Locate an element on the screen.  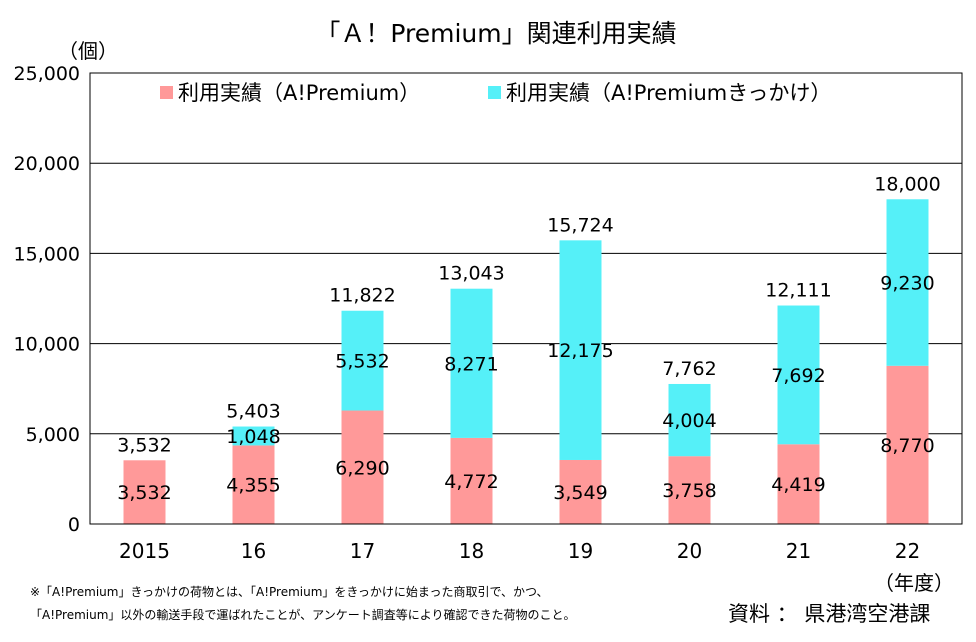
bar-value-label: 1,048 is located at coordinates (253, 437).